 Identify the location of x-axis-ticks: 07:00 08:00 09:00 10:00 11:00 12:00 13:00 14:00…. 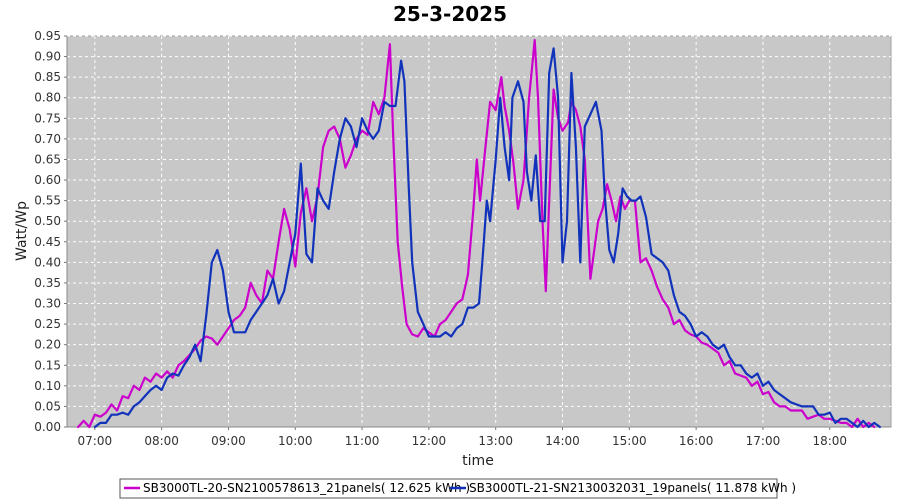
(462, 437).